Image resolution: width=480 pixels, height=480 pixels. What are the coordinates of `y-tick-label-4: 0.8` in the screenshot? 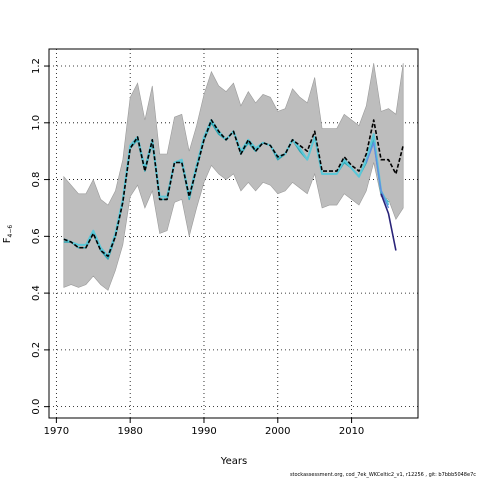 It's located at (36, 180).